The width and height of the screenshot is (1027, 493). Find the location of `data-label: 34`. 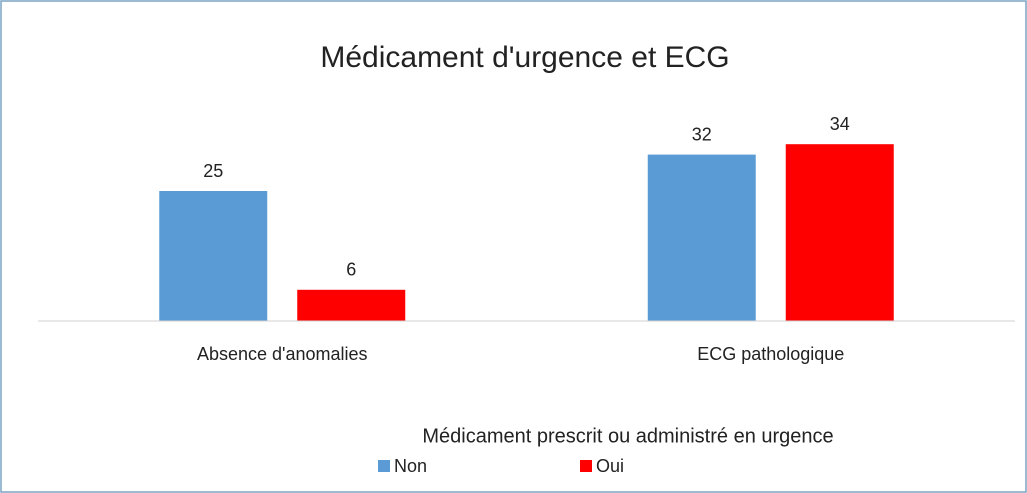

data-label: 34 is located at coordinates (840, 124).